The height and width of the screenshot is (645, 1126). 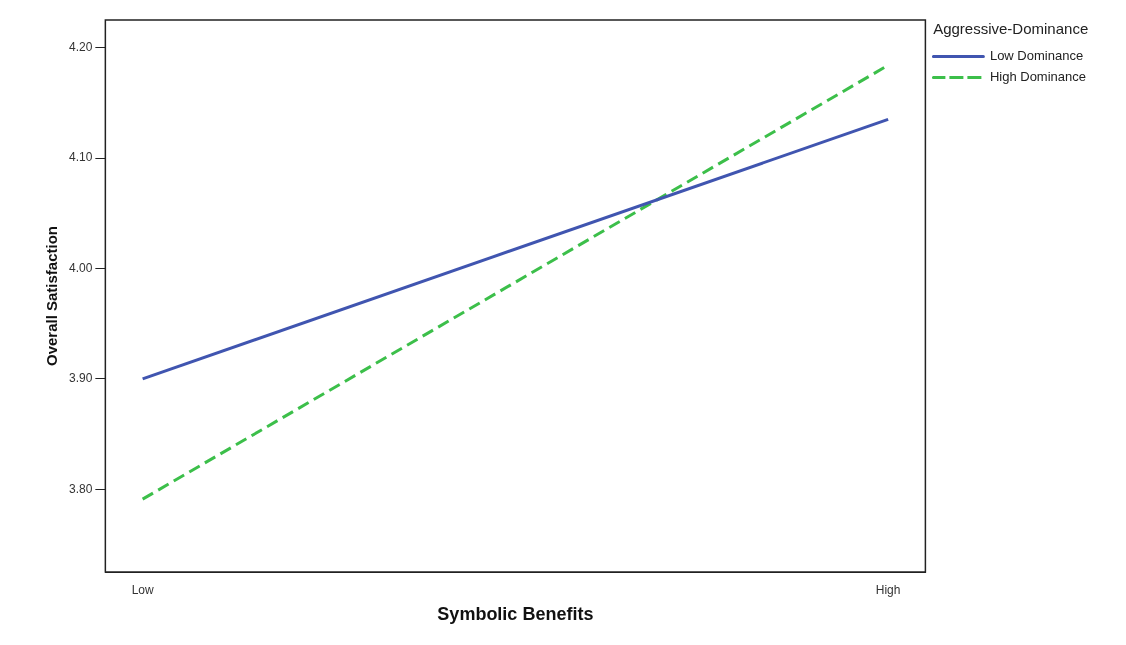 What do you see at coordinates (888, 589) in the screenshot?
I see `x-tick-label: High` at bounding box center [888, 589].